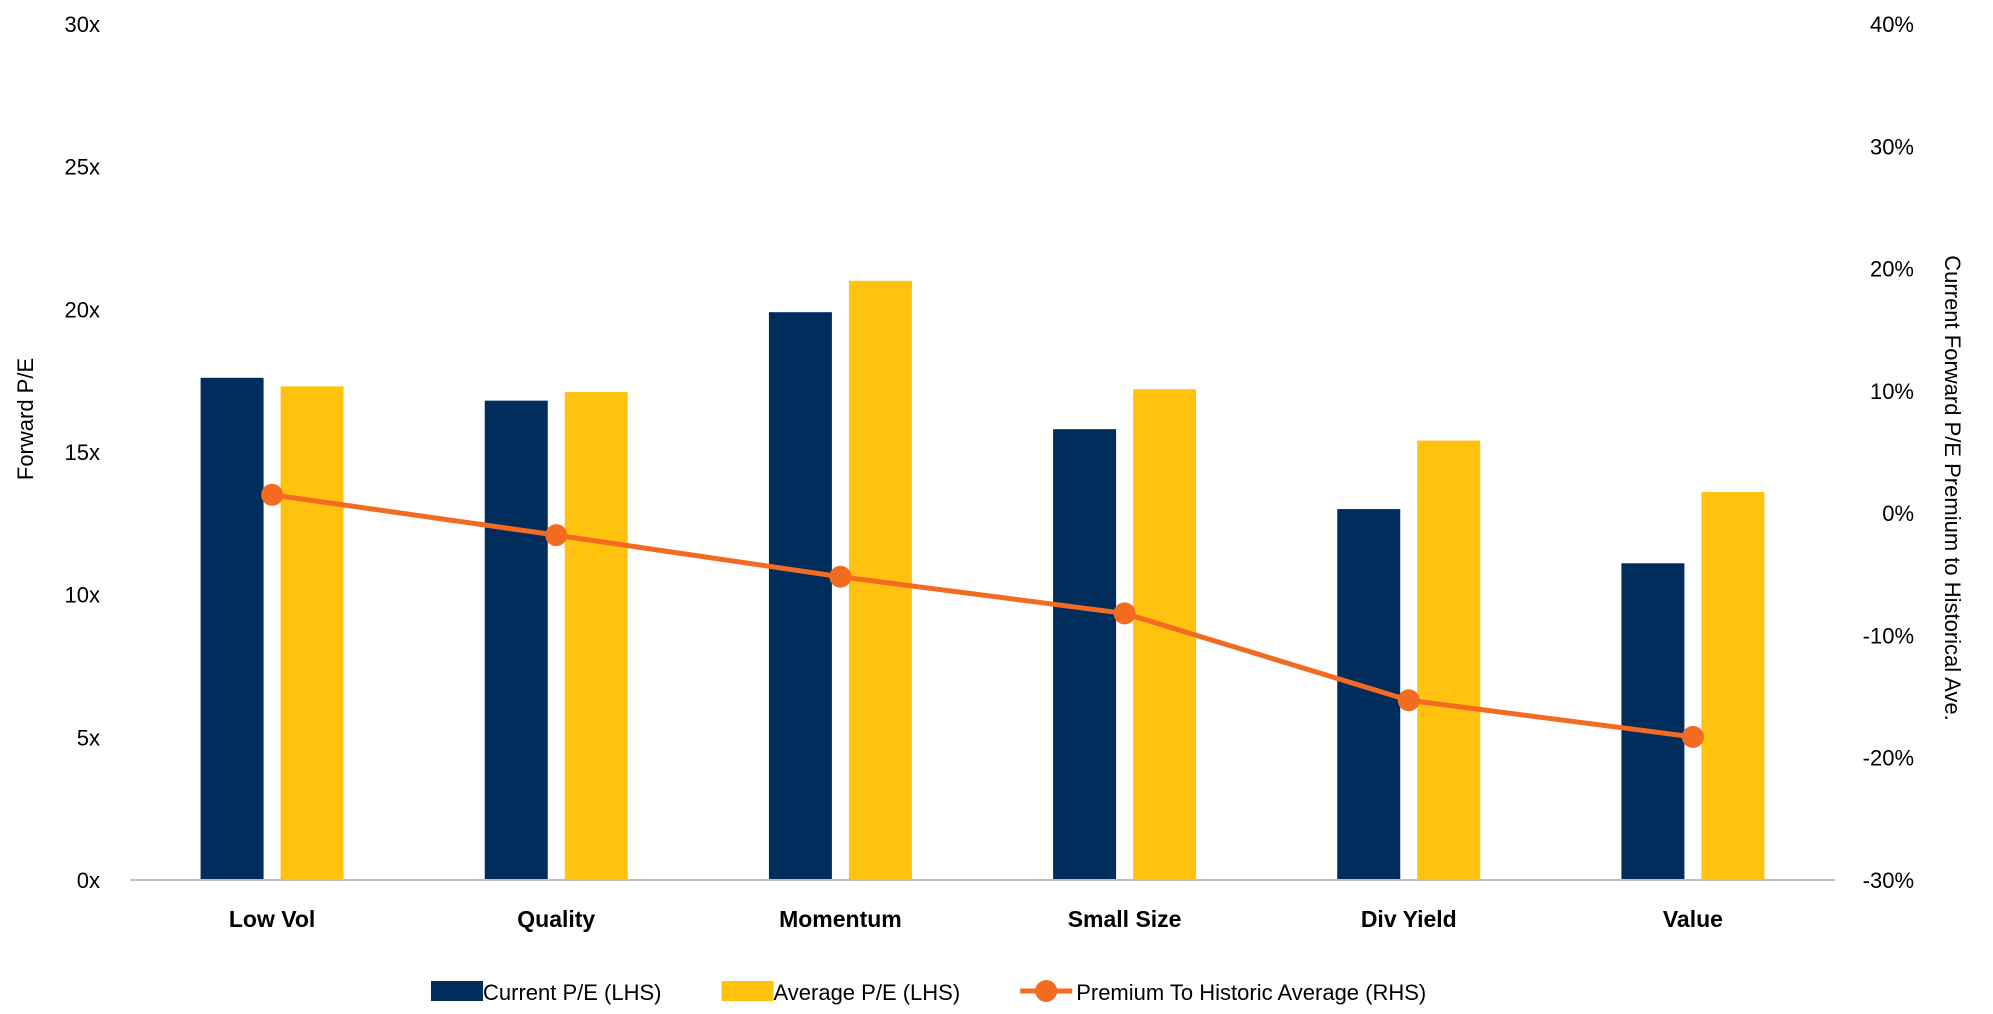 This screenshot has width=1993, height=1014. I want to click on left-axis-ticks: 0x 5x 10x 15x 20x 25x 30x, so click(82, 452).